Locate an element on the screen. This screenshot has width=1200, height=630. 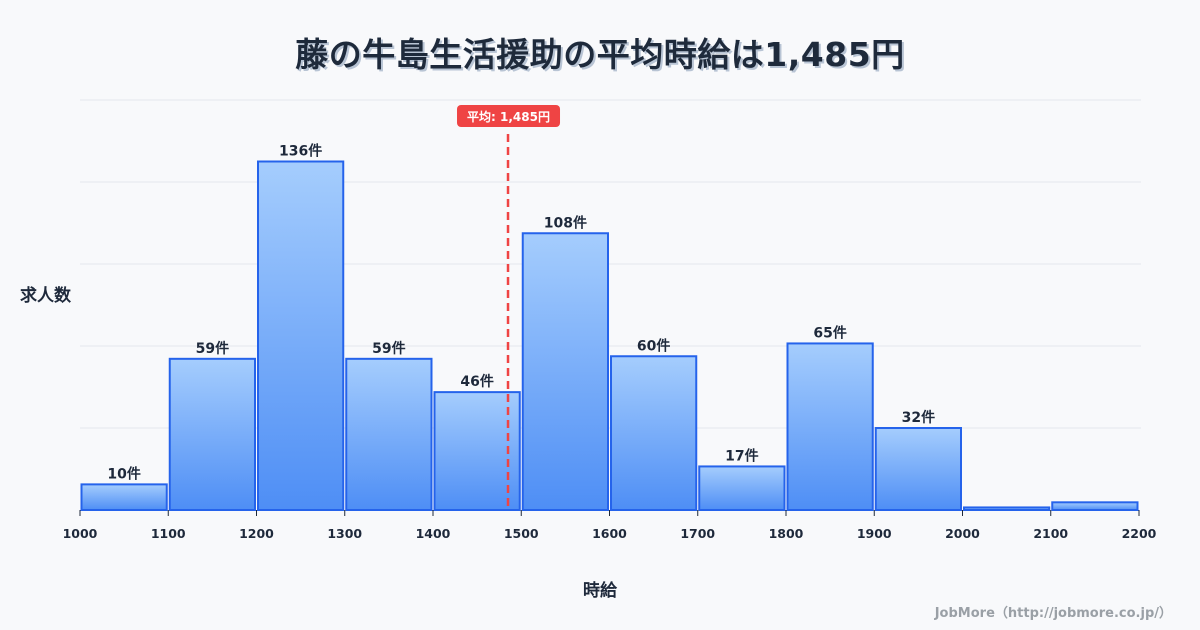
x-tick-label: 2100 is located at coordinates (1050, 533).